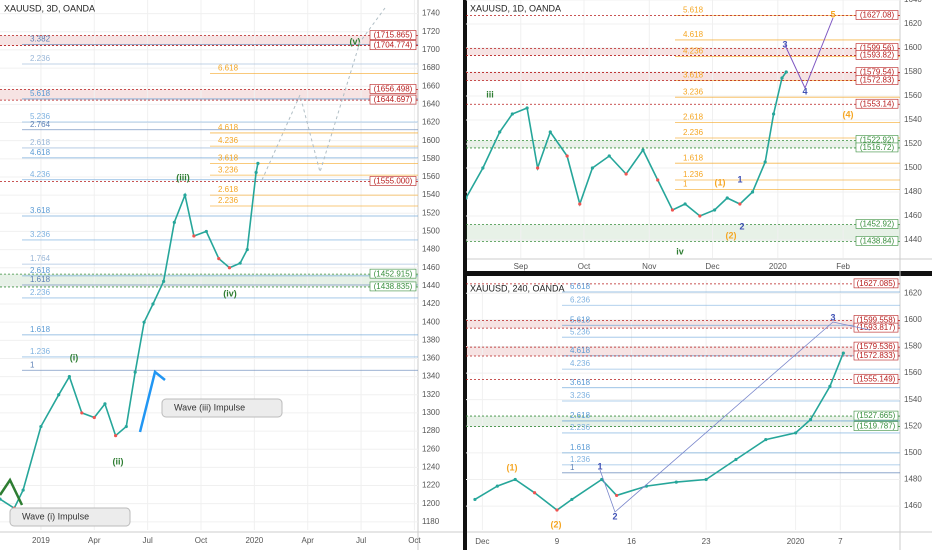  I want to click on wave-label: (1), so click(720, 182).